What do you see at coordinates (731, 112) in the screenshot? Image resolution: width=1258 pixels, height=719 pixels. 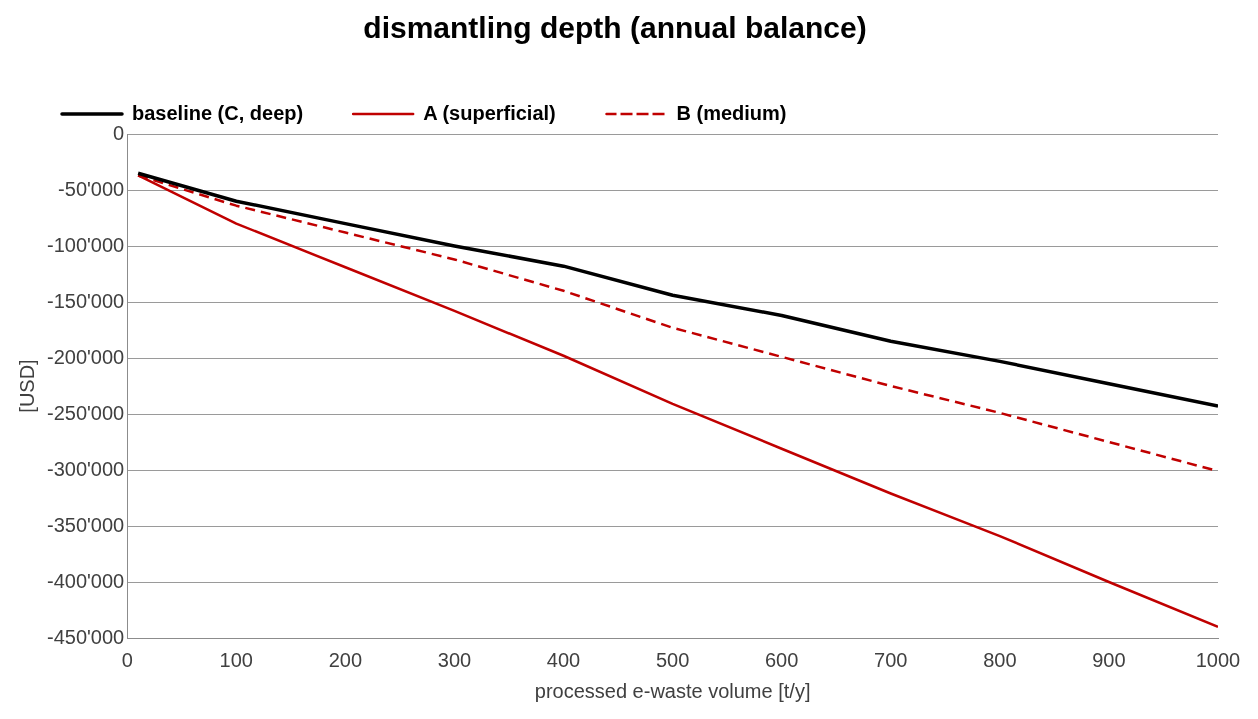 I see `legend-label: B (medium)` at bounding box center [731, 112].